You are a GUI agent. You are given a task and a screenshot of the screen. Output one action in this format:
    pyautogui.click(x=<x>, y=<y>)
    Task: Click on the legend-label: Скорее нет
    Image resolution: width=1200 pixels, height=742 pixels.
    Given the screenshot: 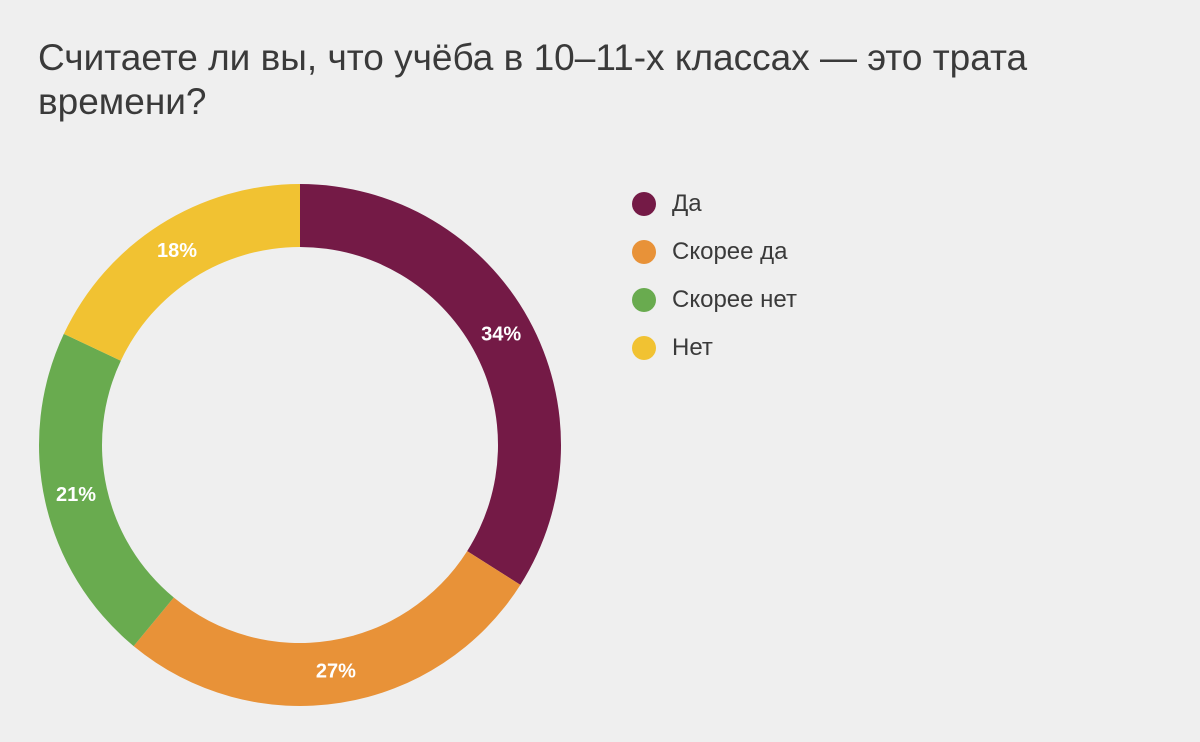 What is the action you would take?
    pyautogui.click(x=734, y=299)
    